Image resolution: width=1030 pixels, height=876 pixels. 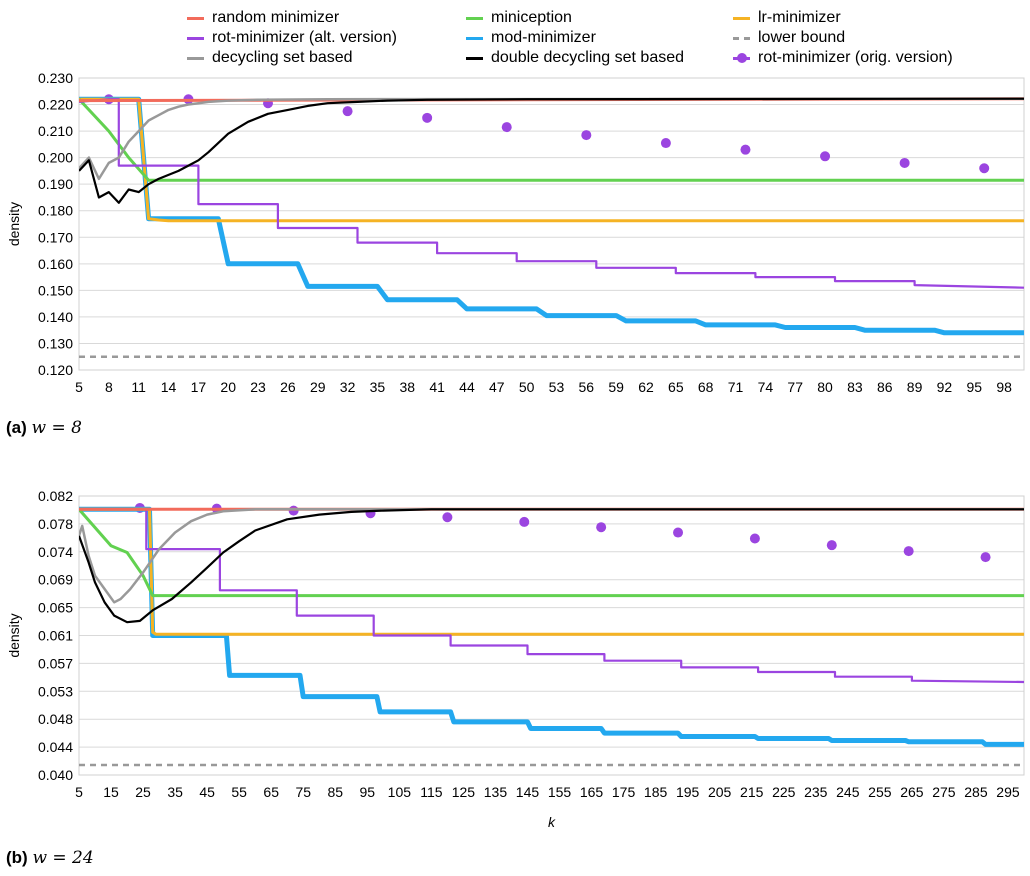 What do you see at coordinates (552, 409) in the screenshot?
I see `x-axis-label: k` at bounding box center [552, 409].